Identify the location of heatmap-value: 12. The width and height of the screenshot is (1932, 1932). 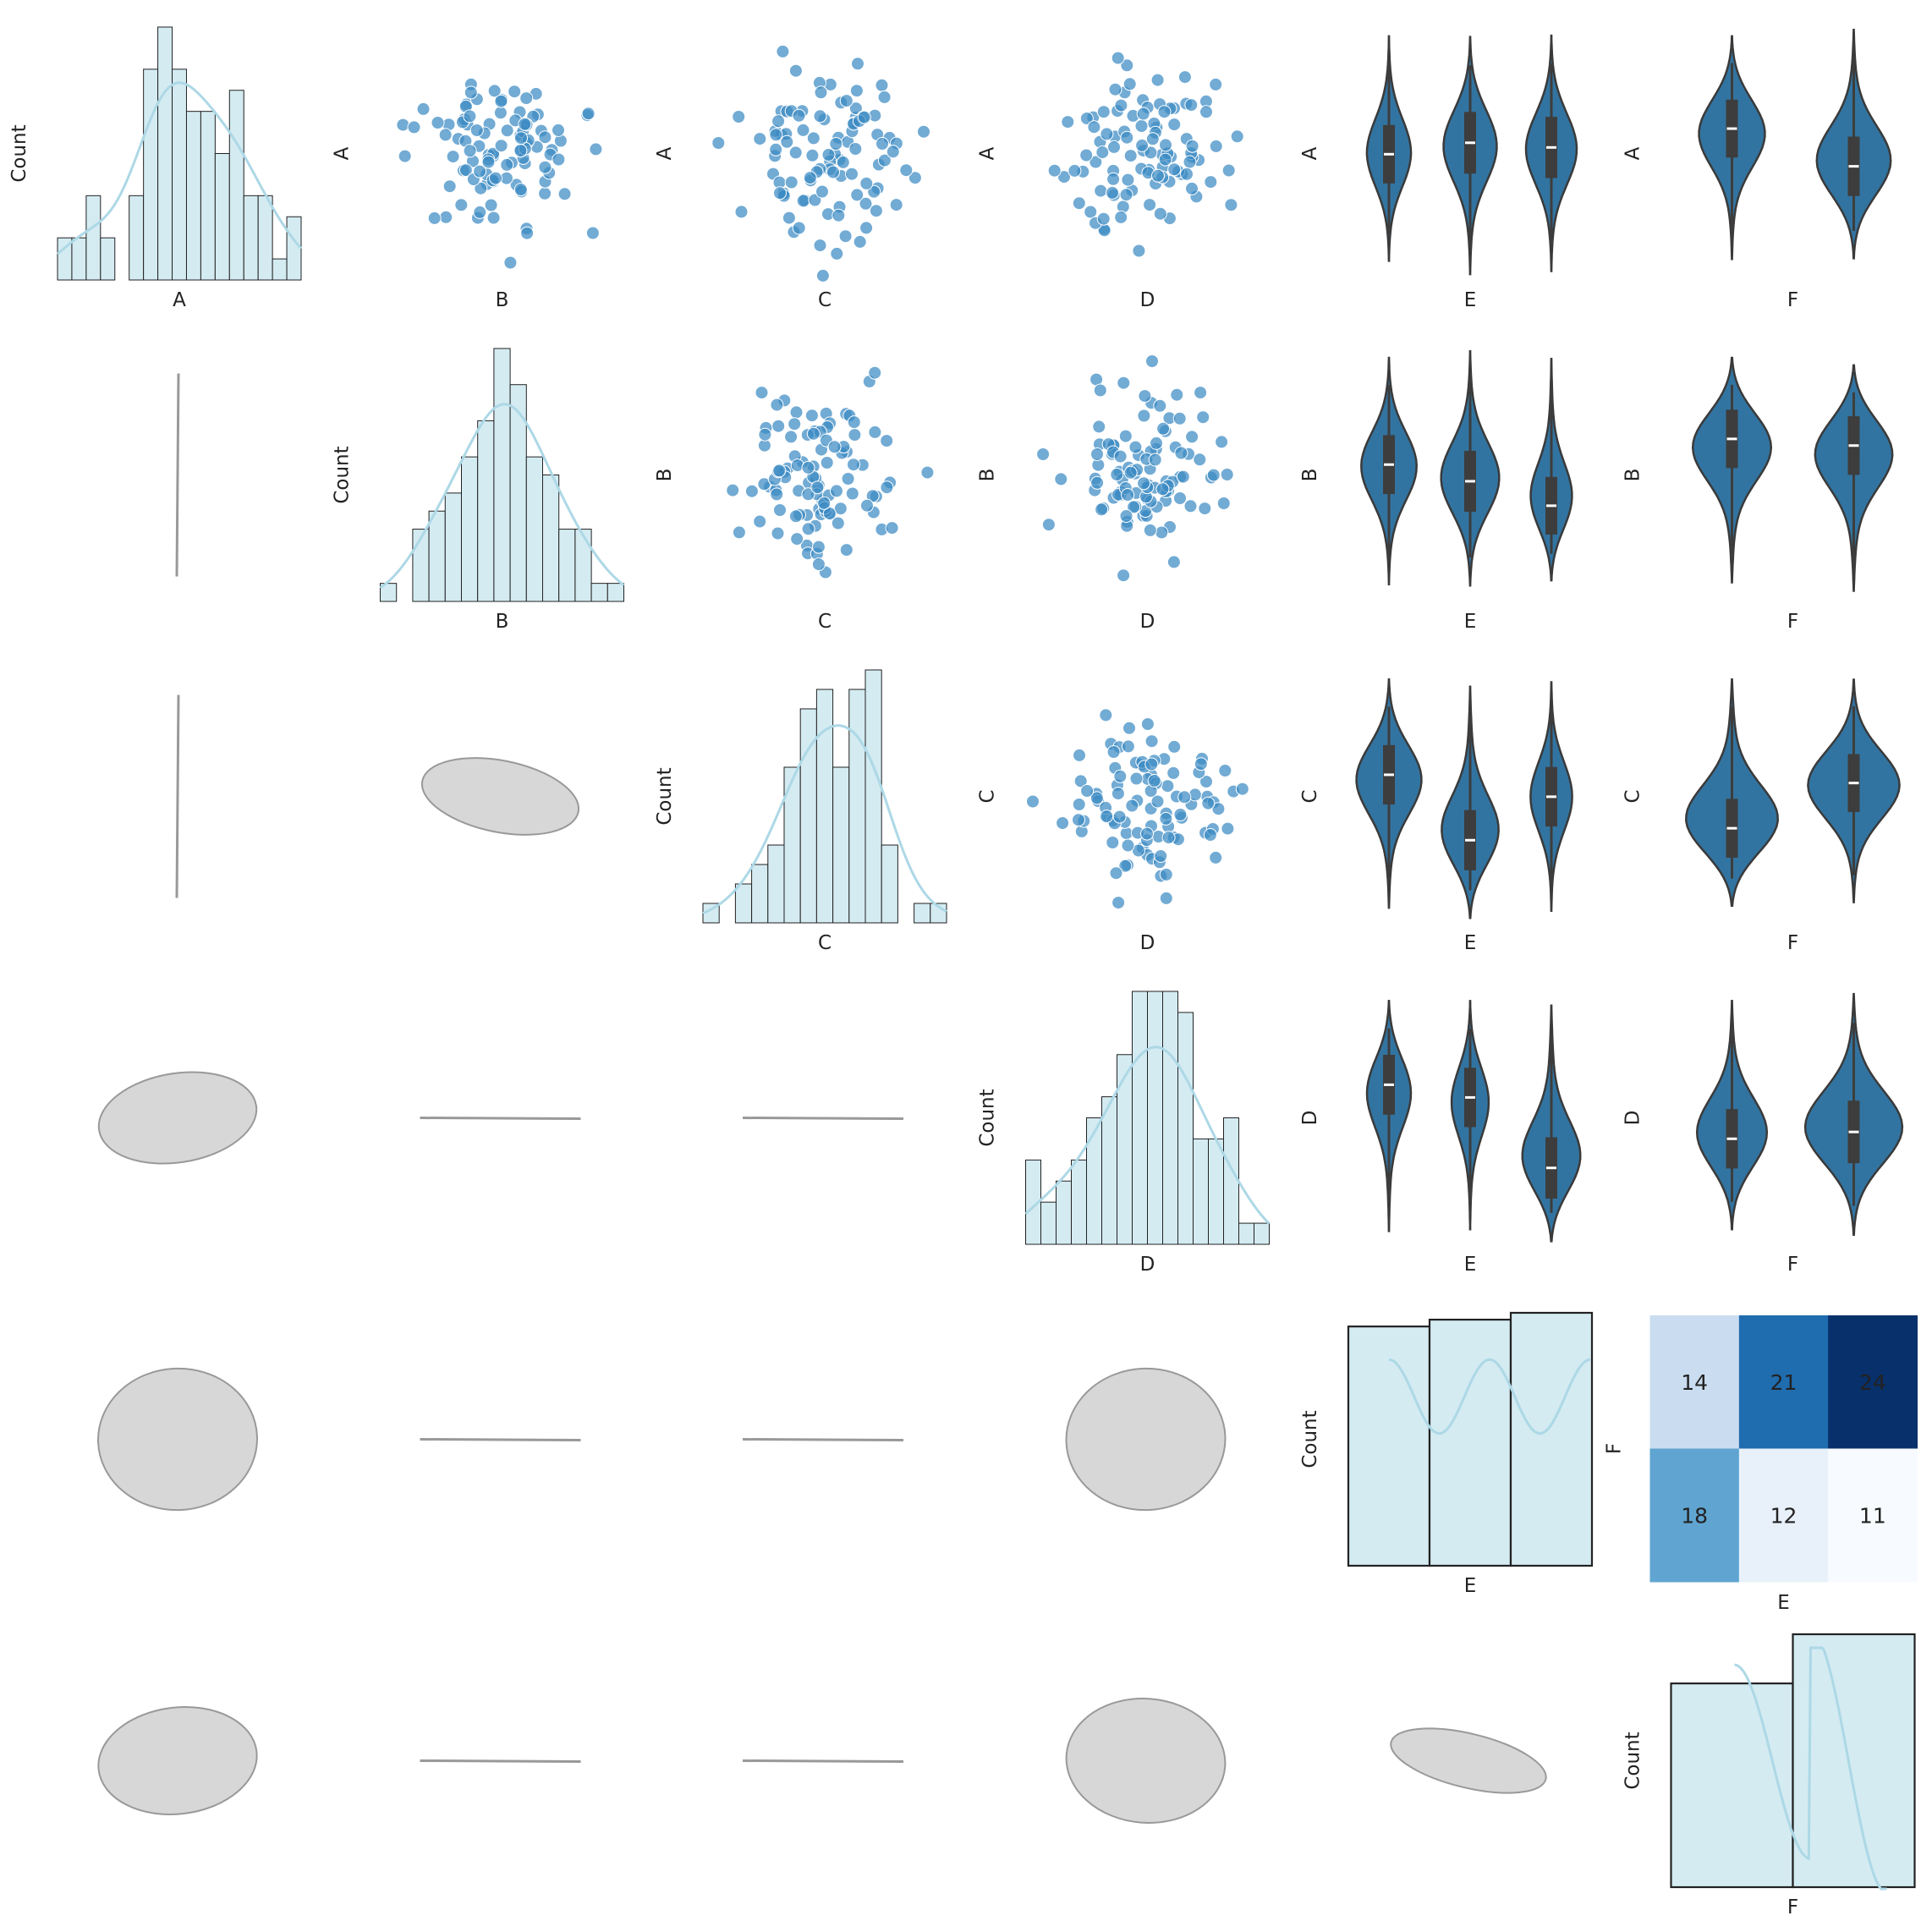
(1784, 1515).